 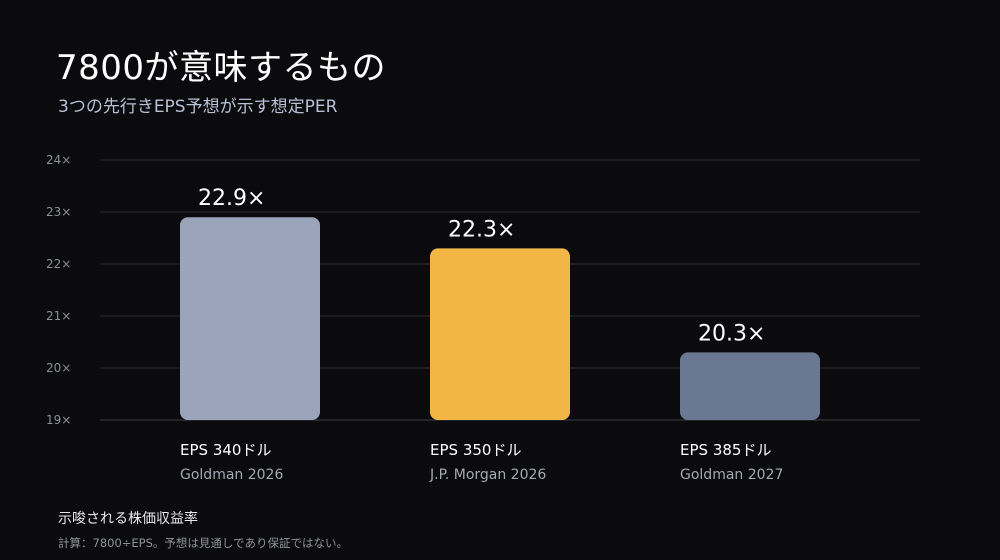 What do you see at coordinates (231, 475) in the screenshot?
I see `x-category-sublabel: Goldman 2026` at bounding box center [231, 475].